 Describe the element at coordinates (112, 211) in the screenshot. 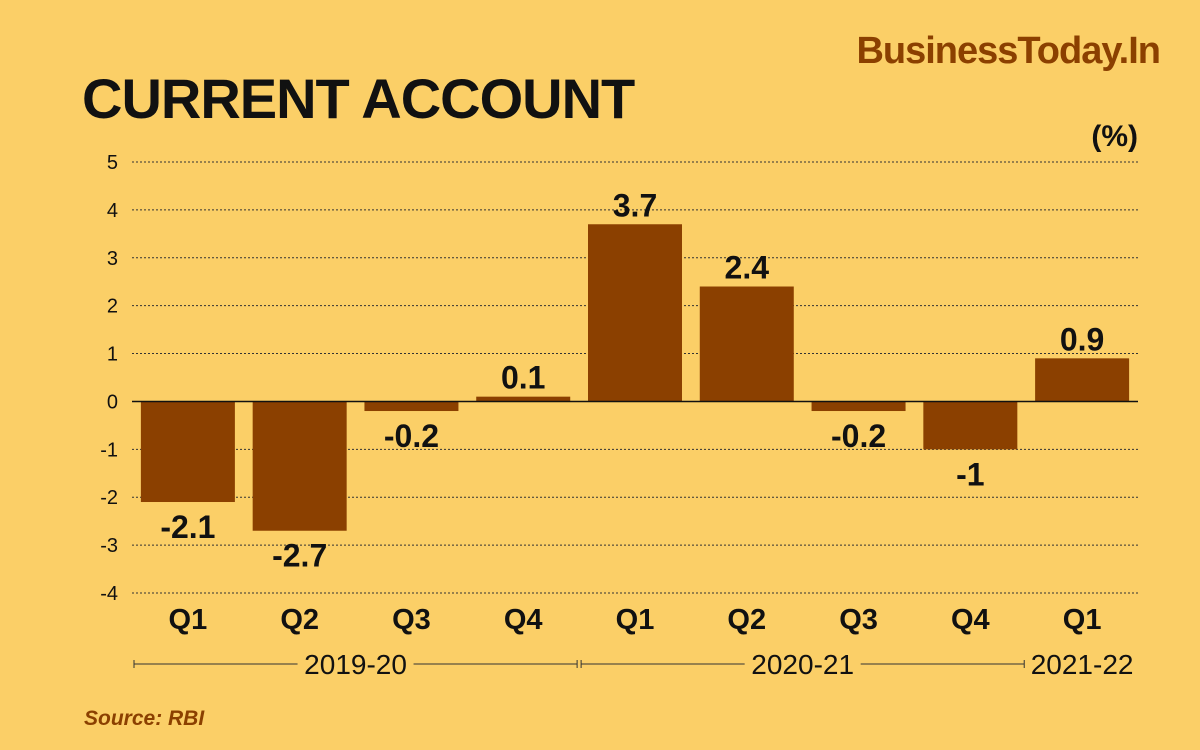

I see `y-tick-label: 4` at that location.